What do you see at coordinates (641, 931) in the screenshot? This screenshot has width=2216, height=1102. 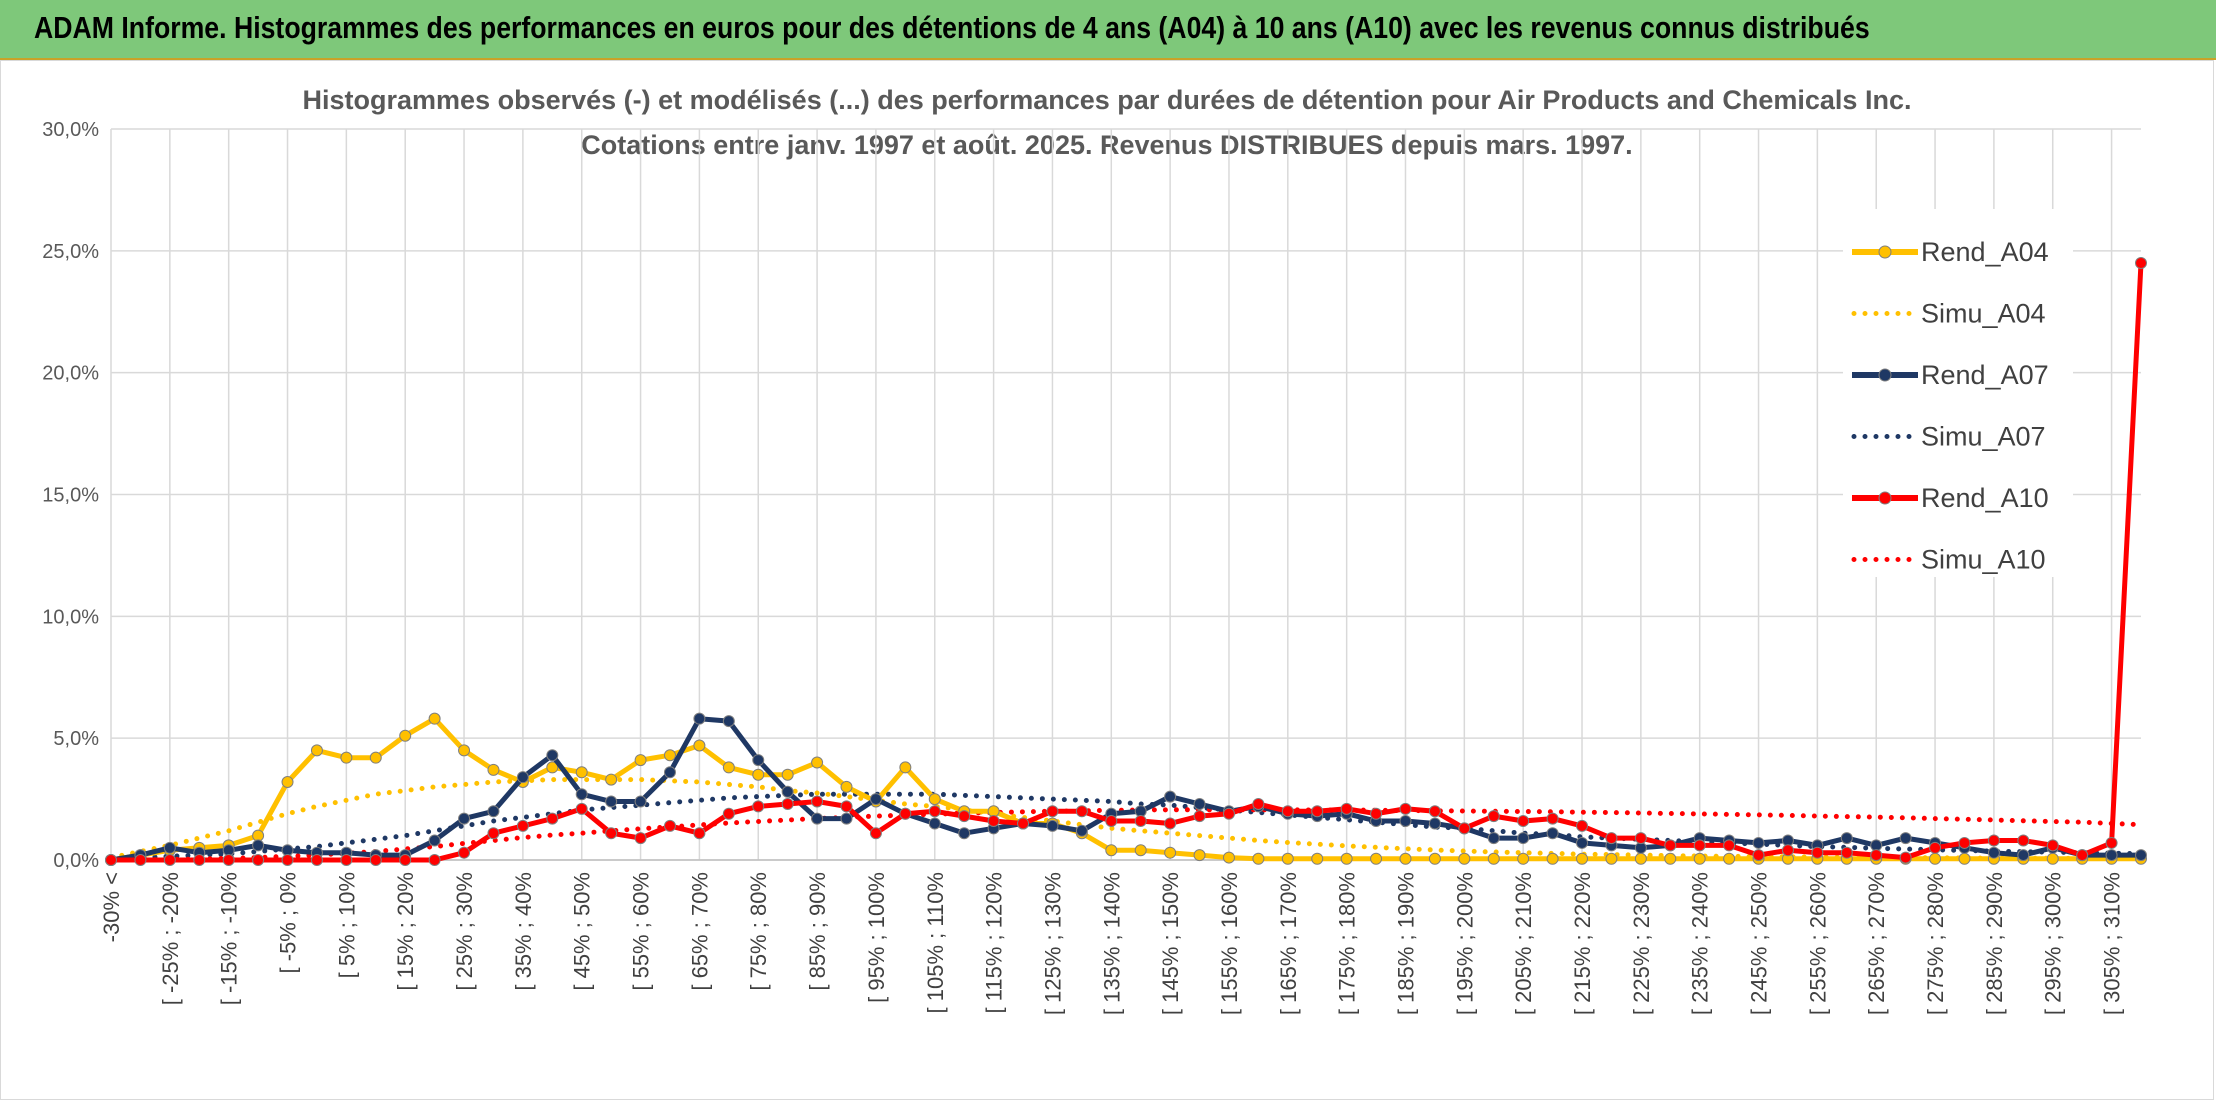 I see `x-tick-label: [ 55% ; 60%` at bounding box center [641, 931].